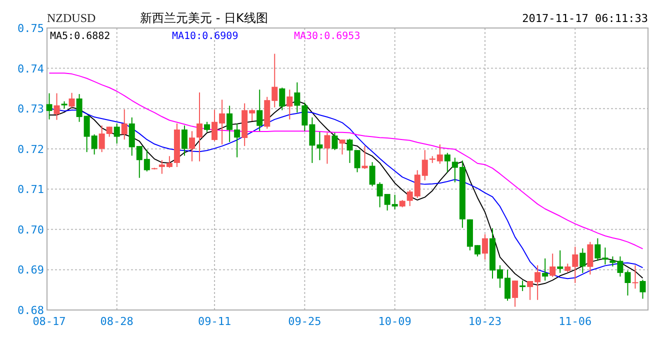 This screenshot has height=353, width=671. Describe the element at coordinates (585, 18) in the screenshot. I see `text: 2017-11-17 06:11:33` at that location.